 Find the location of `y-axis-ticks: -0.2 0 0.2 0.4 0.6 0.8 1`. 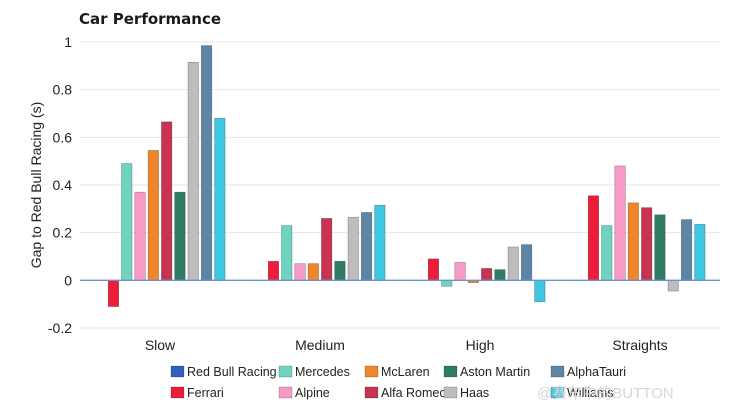

y-axis-ticks: -0.2 0 0.2 0.4 0.6 0.8 1 is located at coordinates (60, 185).